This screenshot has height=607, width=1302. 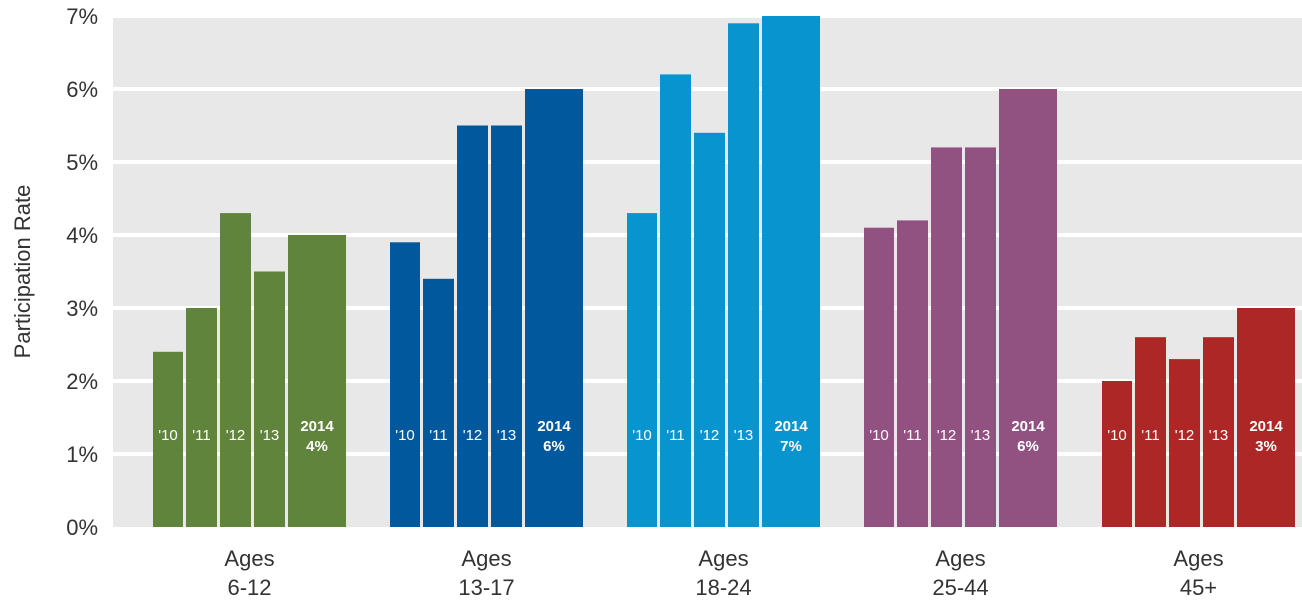 What do you see at coordinates (82, 162) in the screenshot?
I see `y-tick-label: 5%` at bounding box center [82, 162].